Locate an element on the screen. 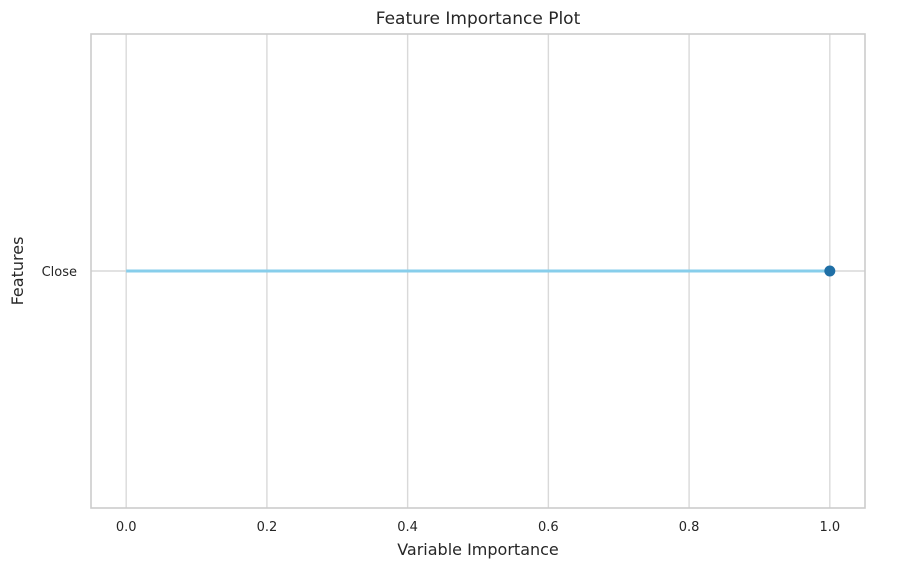 The image size is (901, 570). x-tick-label: 0.6 is located at coordinates (548, 527).